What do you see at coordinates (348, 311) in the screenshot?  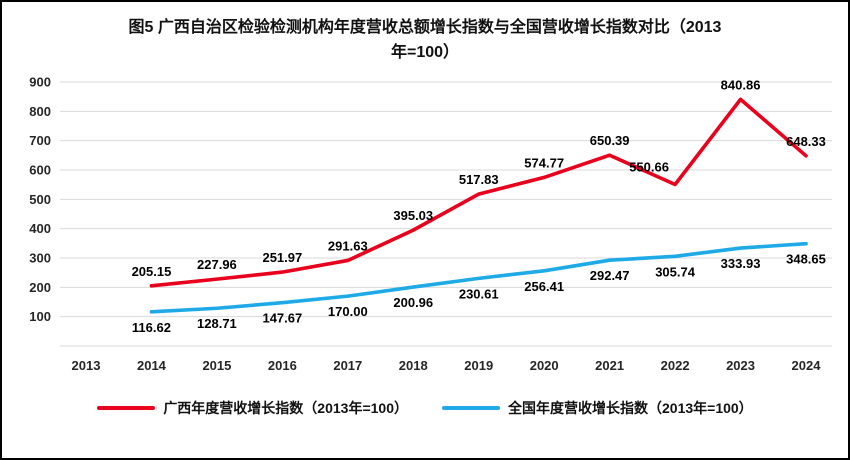 I see `svg-text: 170.00` at bounding box center [348, 311].